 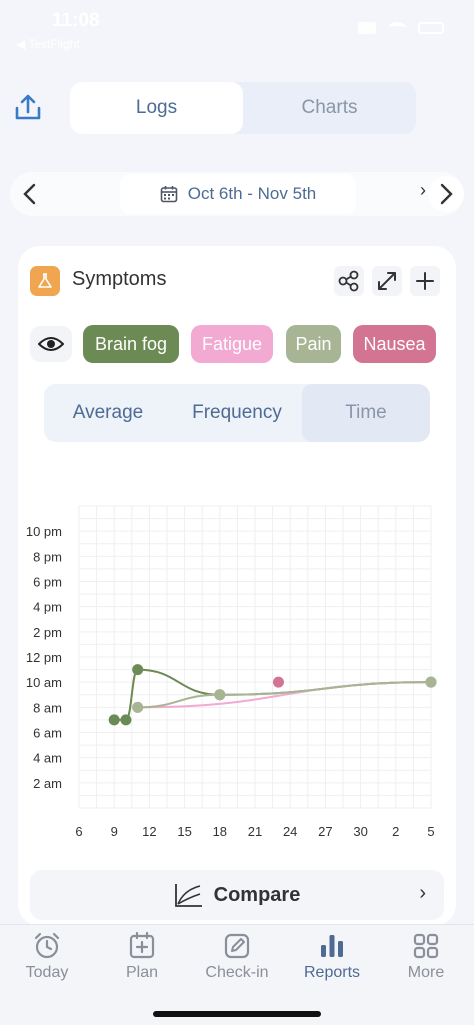 I want to click on flask-icon, so click(x=45, y=280).